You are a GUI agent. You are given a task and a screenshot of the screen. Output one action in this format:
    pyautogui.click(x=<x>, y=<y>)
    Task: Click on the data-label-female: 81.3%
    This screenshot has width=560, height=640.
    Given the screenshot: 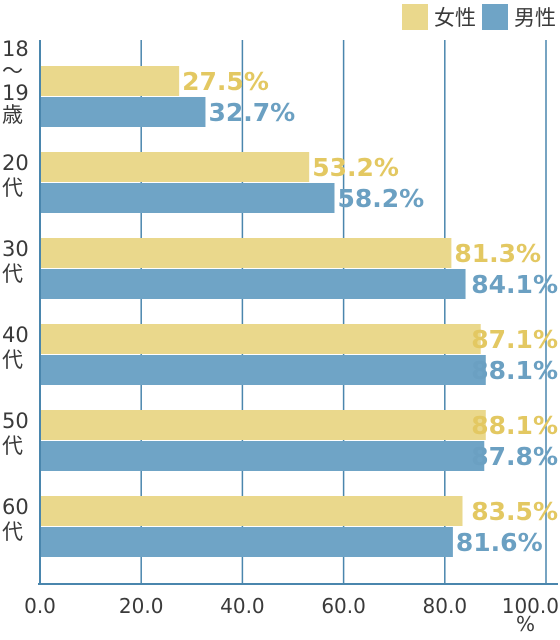 What is the action you would take?
    pyautogui.click(x=497, y=253)
    